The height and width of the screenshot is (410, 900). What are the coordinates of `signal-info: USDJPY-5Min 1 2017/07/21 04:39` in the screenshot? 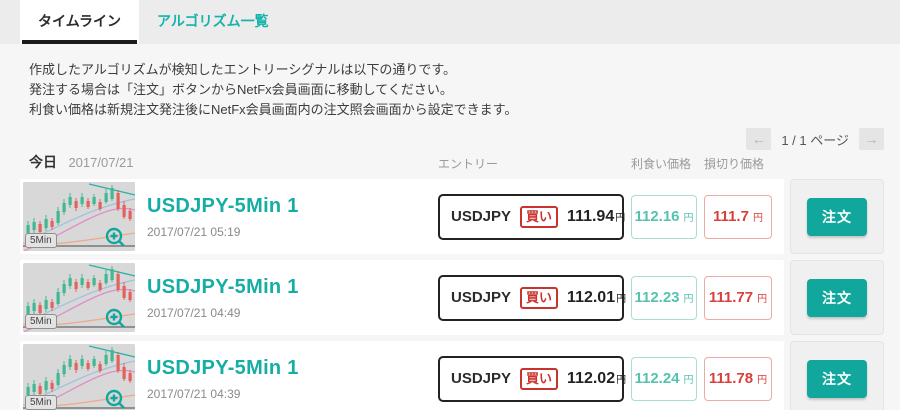 It's located at (292, 379).